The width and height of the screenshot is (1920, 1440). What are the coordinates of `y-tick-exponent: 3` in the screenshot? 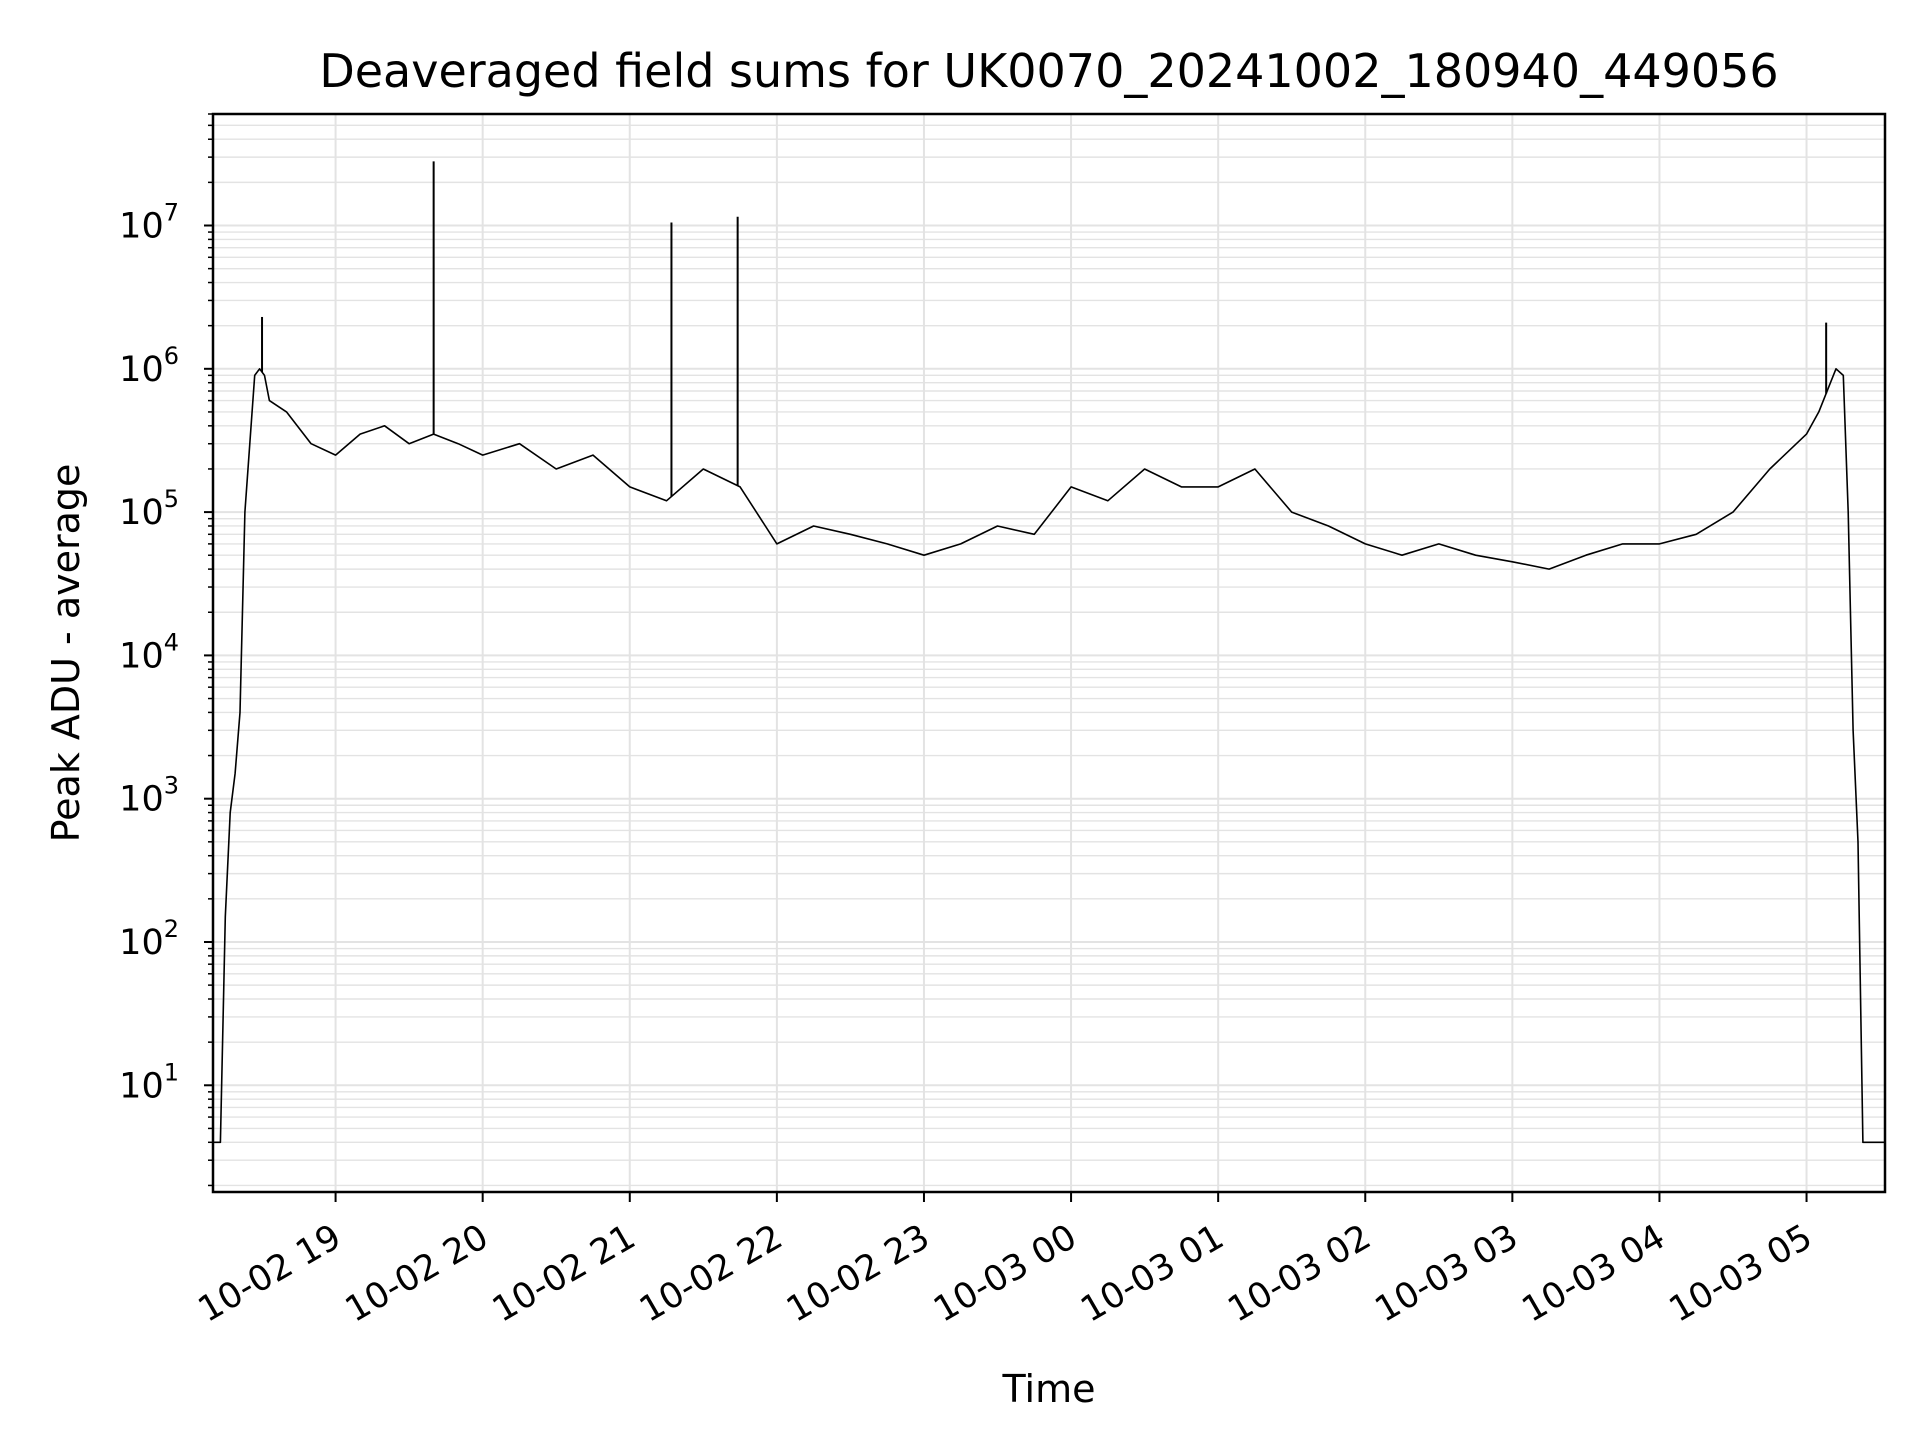 It's located at (171, 786).